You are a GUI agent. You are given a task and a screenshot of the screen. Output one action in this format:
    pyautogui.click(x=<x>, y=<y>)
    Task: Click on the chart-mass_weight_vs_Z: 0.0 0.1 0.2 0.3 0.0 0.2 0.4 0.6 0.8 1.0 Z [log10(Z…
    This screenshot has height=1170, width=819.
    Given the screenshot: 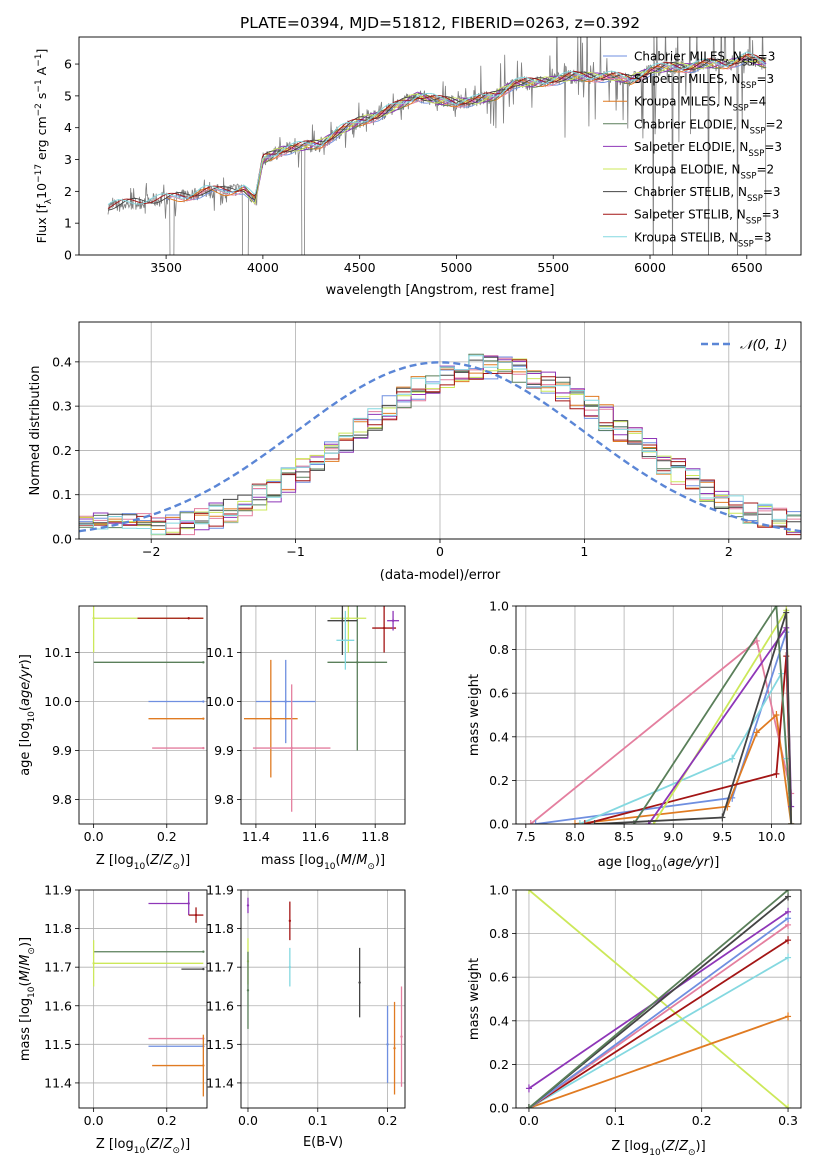 What is the action you would take?
    pyautogui.click(x=634, y=1020)
    